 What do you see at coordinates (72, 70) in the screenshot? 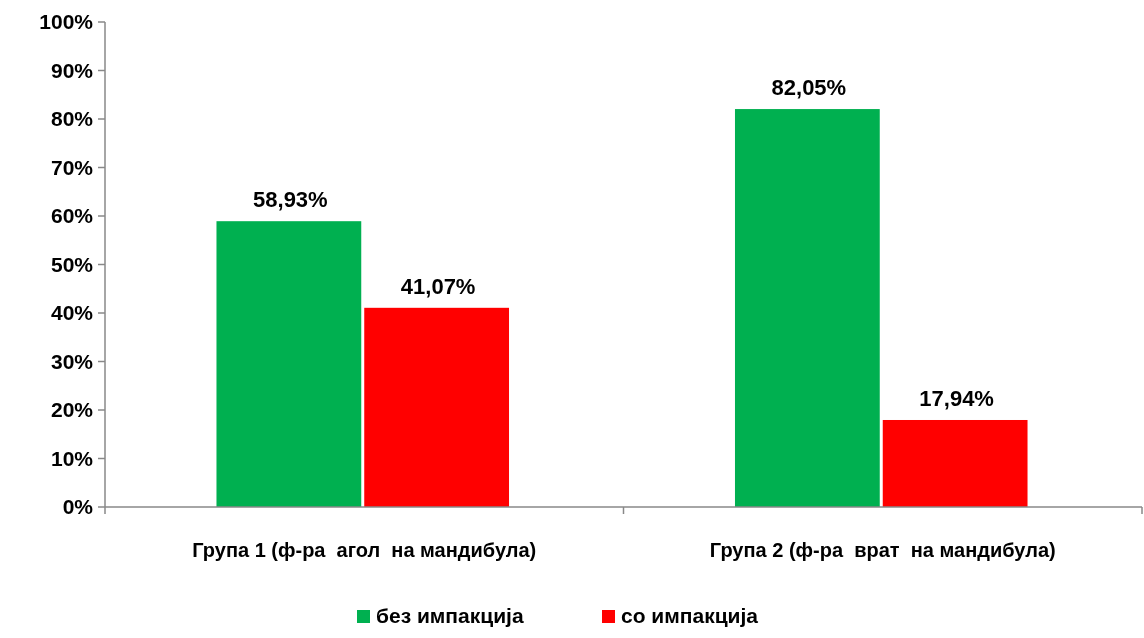
I see `y-tick-label: 90%` at bounding box center [72, 70].